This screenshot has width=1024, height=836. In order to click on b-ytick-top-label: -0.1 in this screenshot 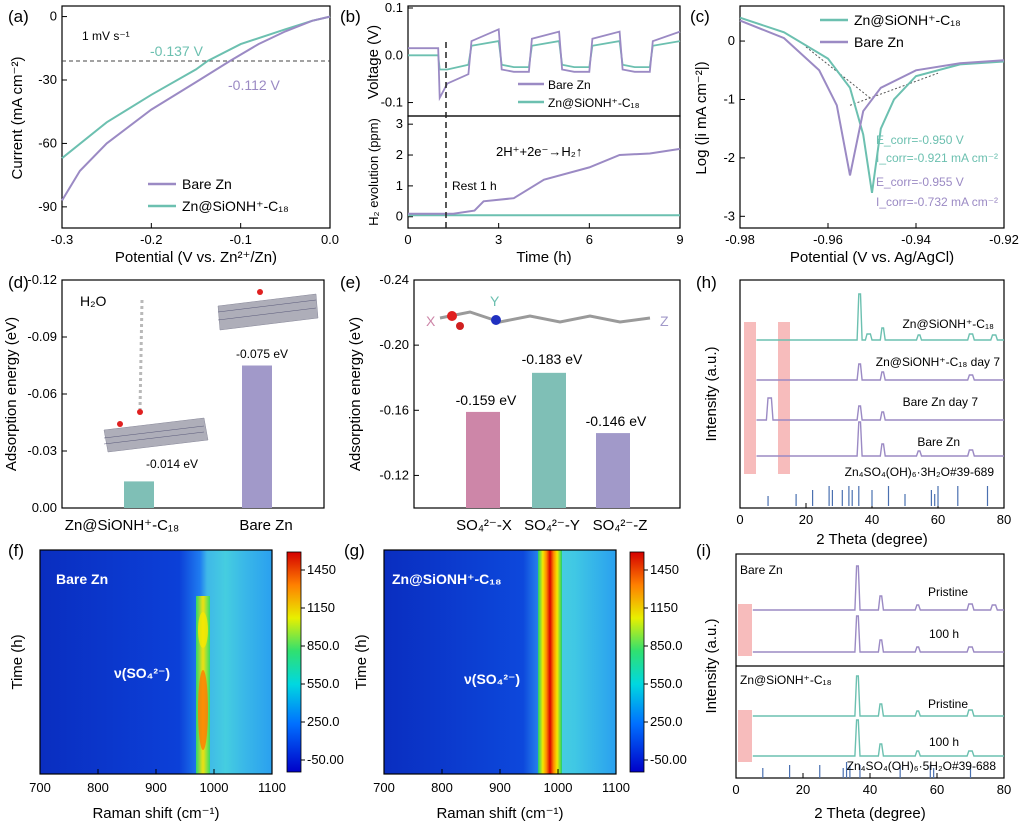, I will do `click(392, 102)`.